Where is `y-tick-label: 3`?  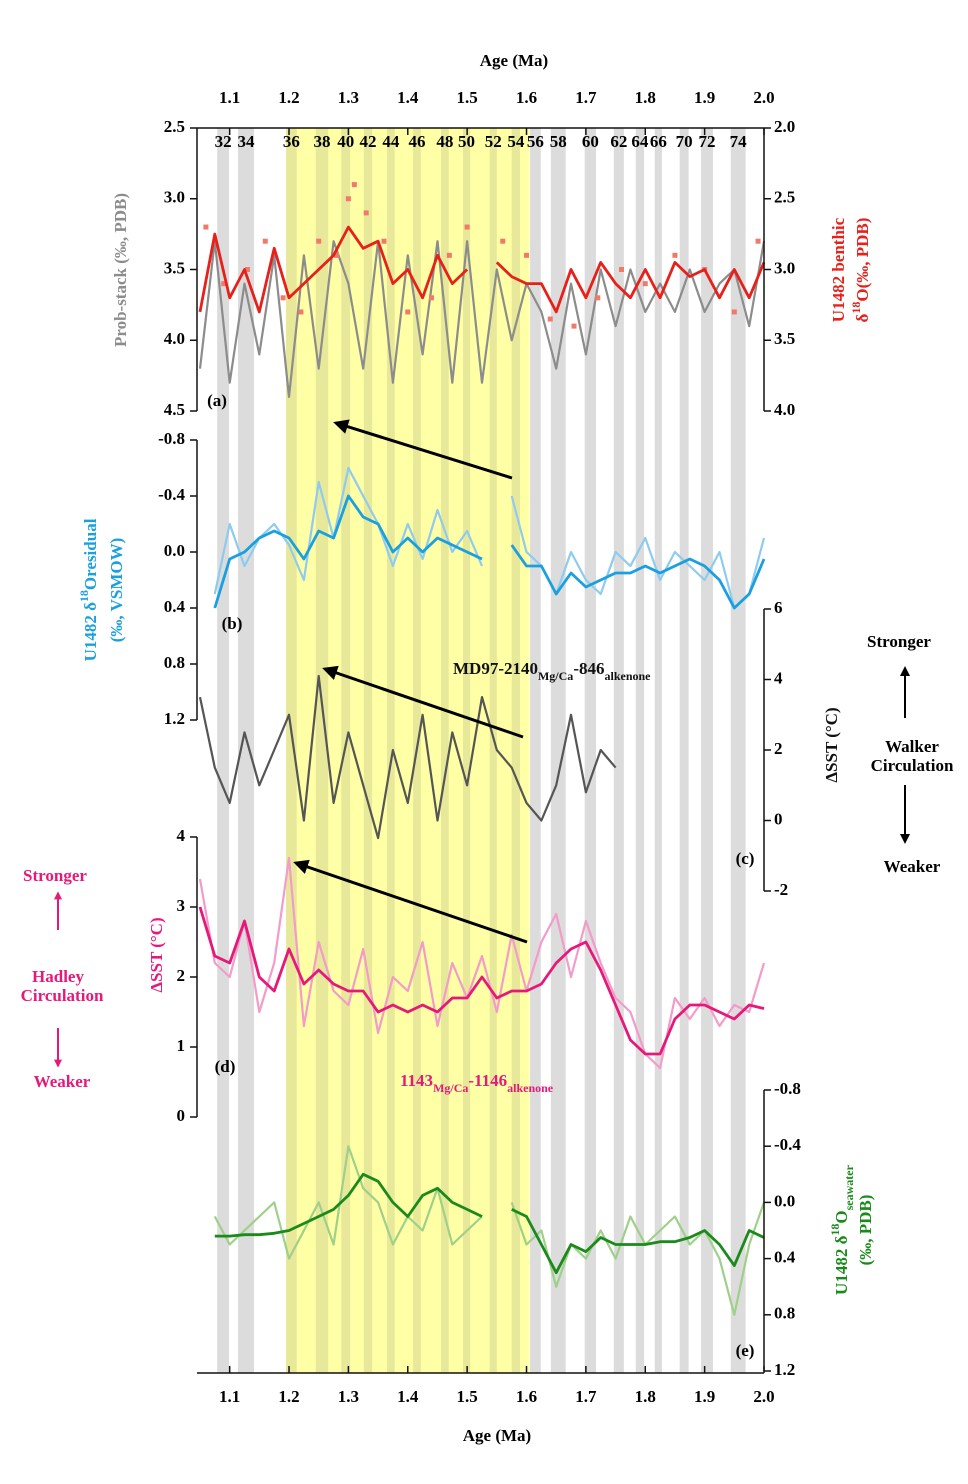
y-tick-label: 3 is located at coordinates (181, 905).